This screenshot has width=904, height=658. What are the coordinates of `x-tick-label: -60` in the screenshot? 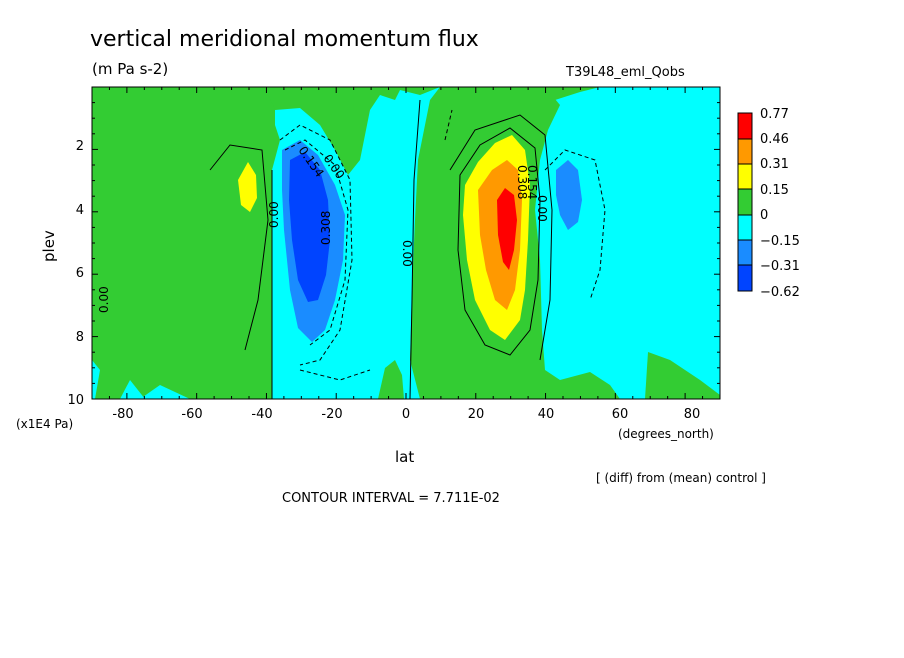 It's located at (191, 414).